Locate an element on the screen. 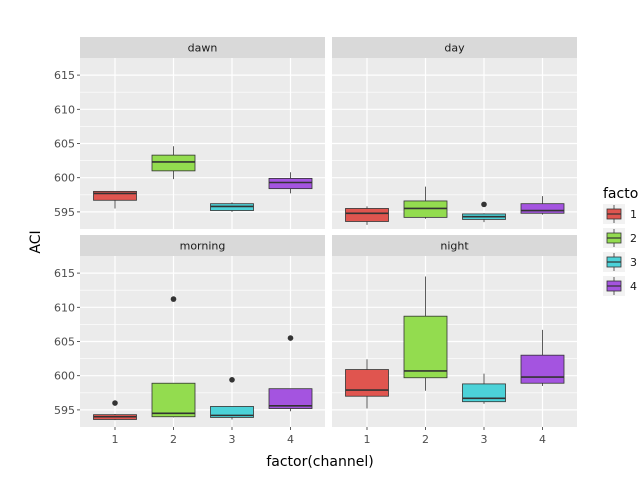 The image size is (640, 480). legend-label-3: 3 is located at coordinates (633, 262).